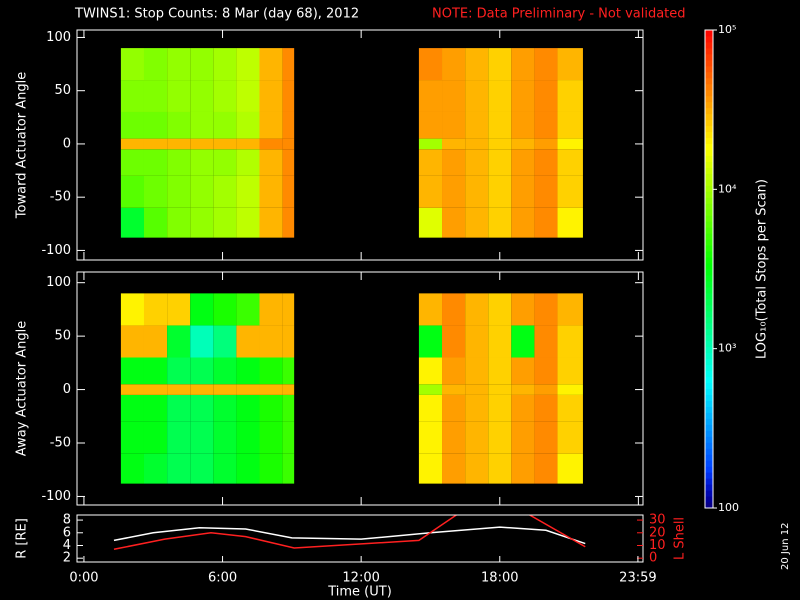  What do you see at coordinates (60, 197) in the screenshot?
I see `y-tick-label: -50` at bounding box center [60, 197].